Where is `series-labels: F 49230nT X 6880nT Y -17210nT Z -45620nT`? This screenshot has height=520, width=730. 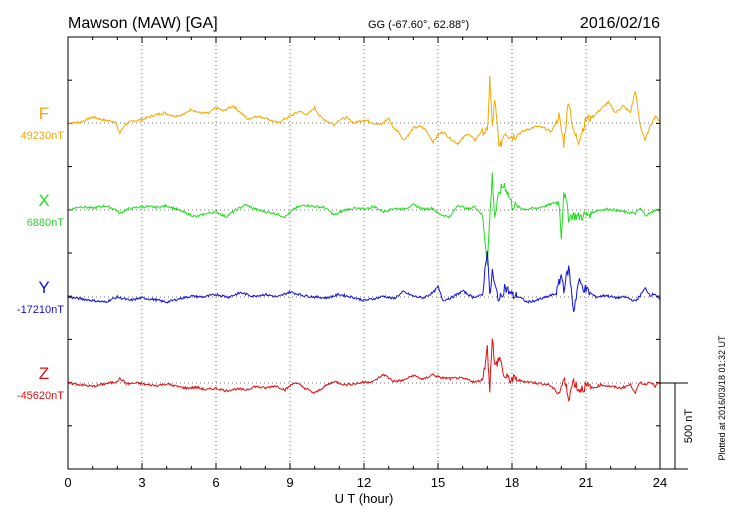
series-labels: F 49230nT X 6880nT Y -17210nT Z -45620nT is located at coordinates (40, 253).